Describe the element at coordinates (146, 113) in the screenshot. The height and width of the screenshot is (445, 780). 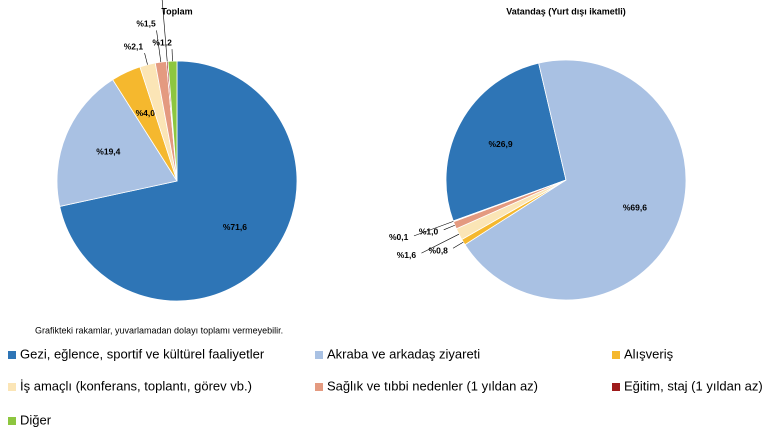
I see `value-label: %4,0` at that location.